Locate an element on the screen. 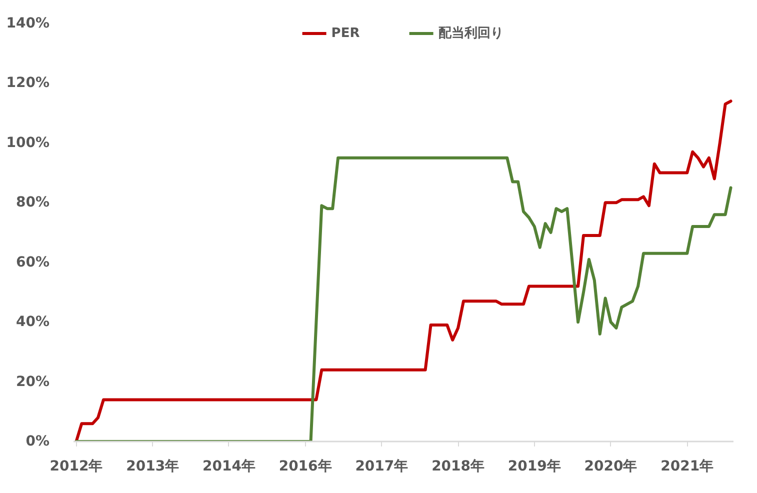  x-tick-label: 2014年 is located at coordinates (229, 466).